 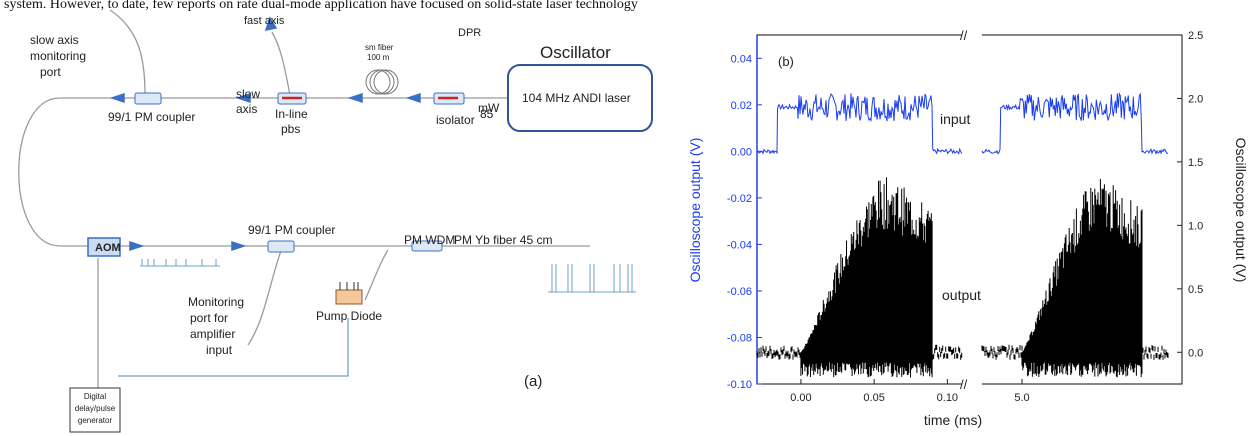 I want to click on amp-monitor-label-3: amplifier, so click(x=212, y=334).